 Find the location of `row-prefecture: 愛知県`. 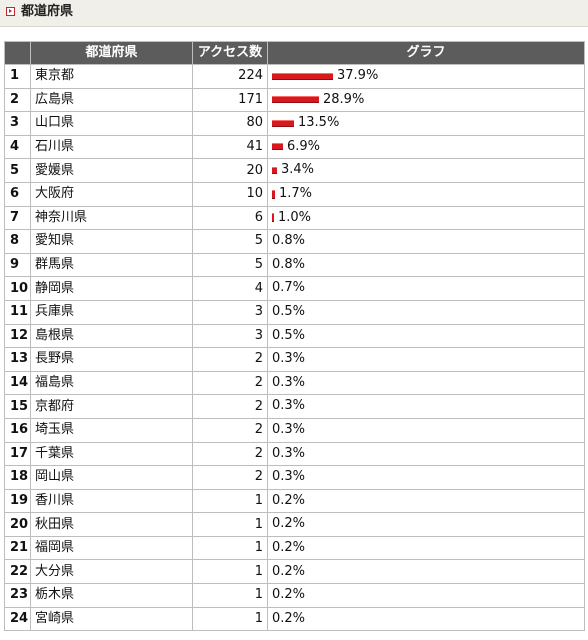

row-prefecture: 愛知県 is located at coordinates (111, 241).